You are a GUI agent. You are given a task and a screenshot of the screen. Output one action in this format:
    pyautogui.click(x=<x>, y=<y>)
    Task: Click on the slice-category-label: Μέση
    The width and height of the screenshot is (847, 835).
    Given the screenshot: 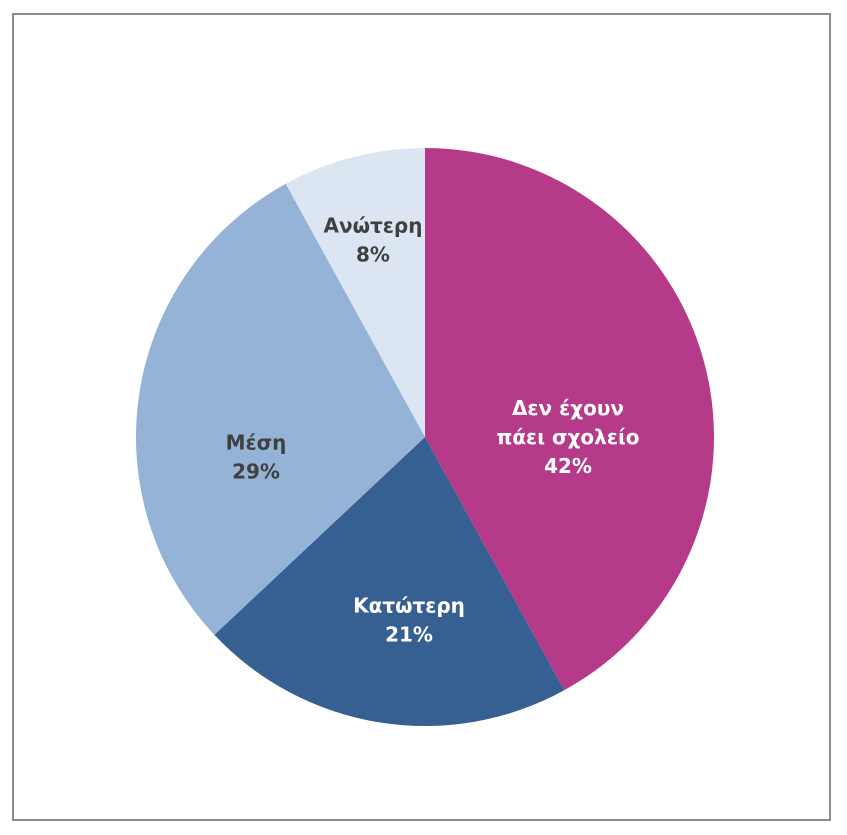 What is the action you would take?
    pyautogui.click(x=256, y=443)
    